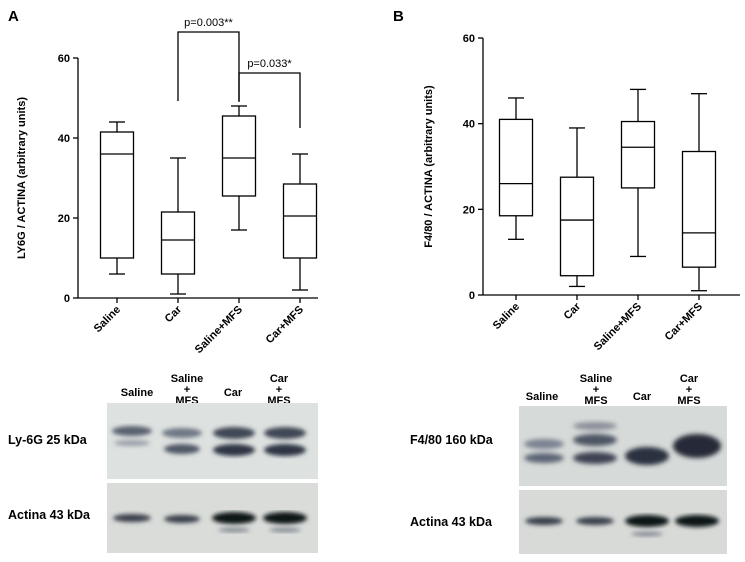 The width and height of the screenshot is (745, 562). I want to click on p-value-label: p=0.033*, so click(269, 64).